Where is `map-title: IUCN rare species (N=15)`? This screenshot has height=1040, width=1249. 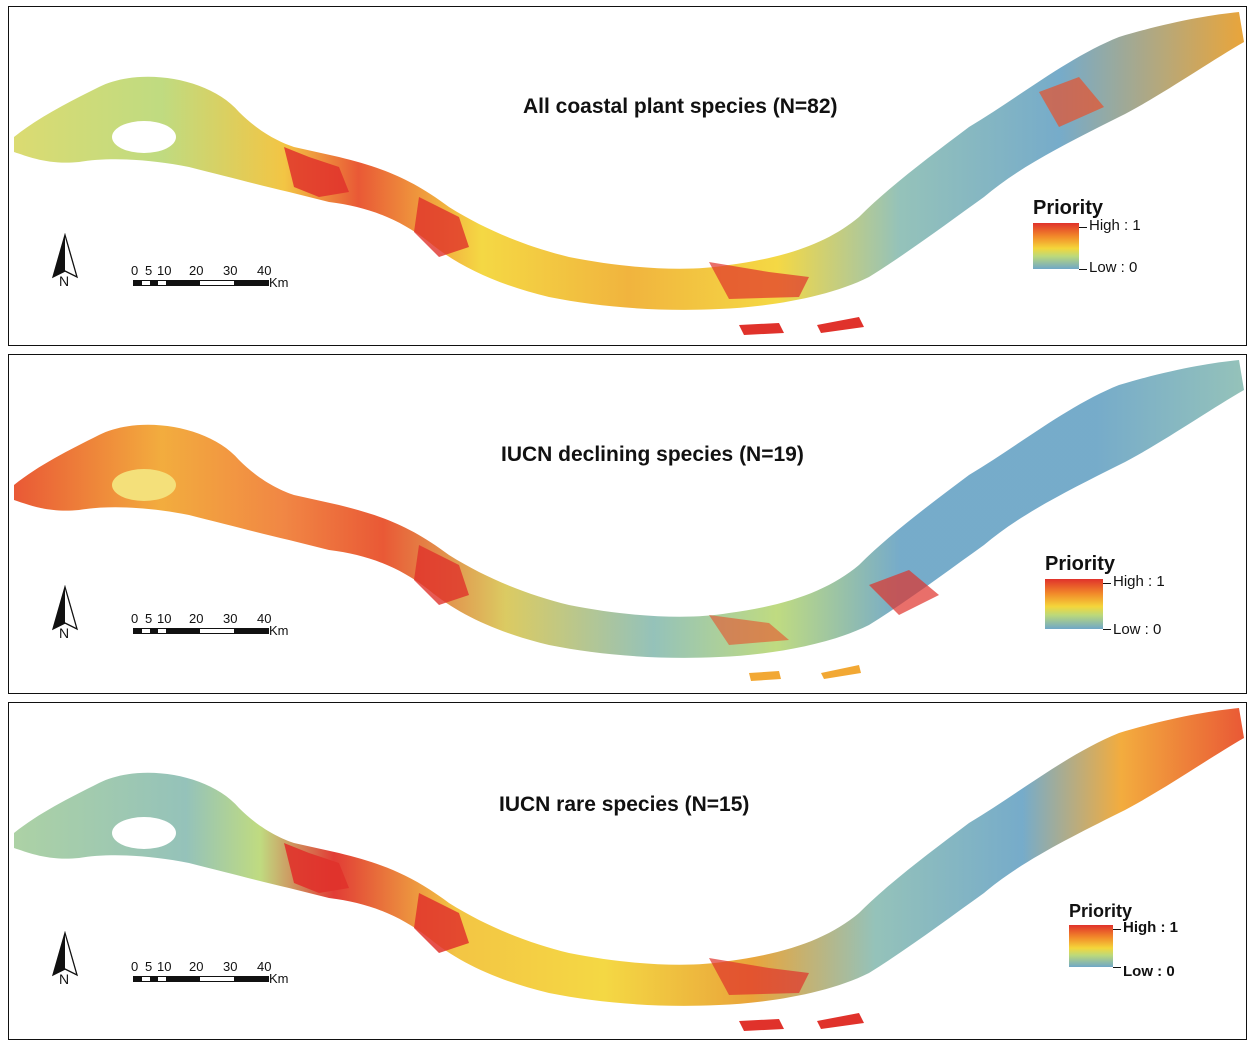
map-title: IUCN rare species (N=15) is located at coordinates (624, 804).